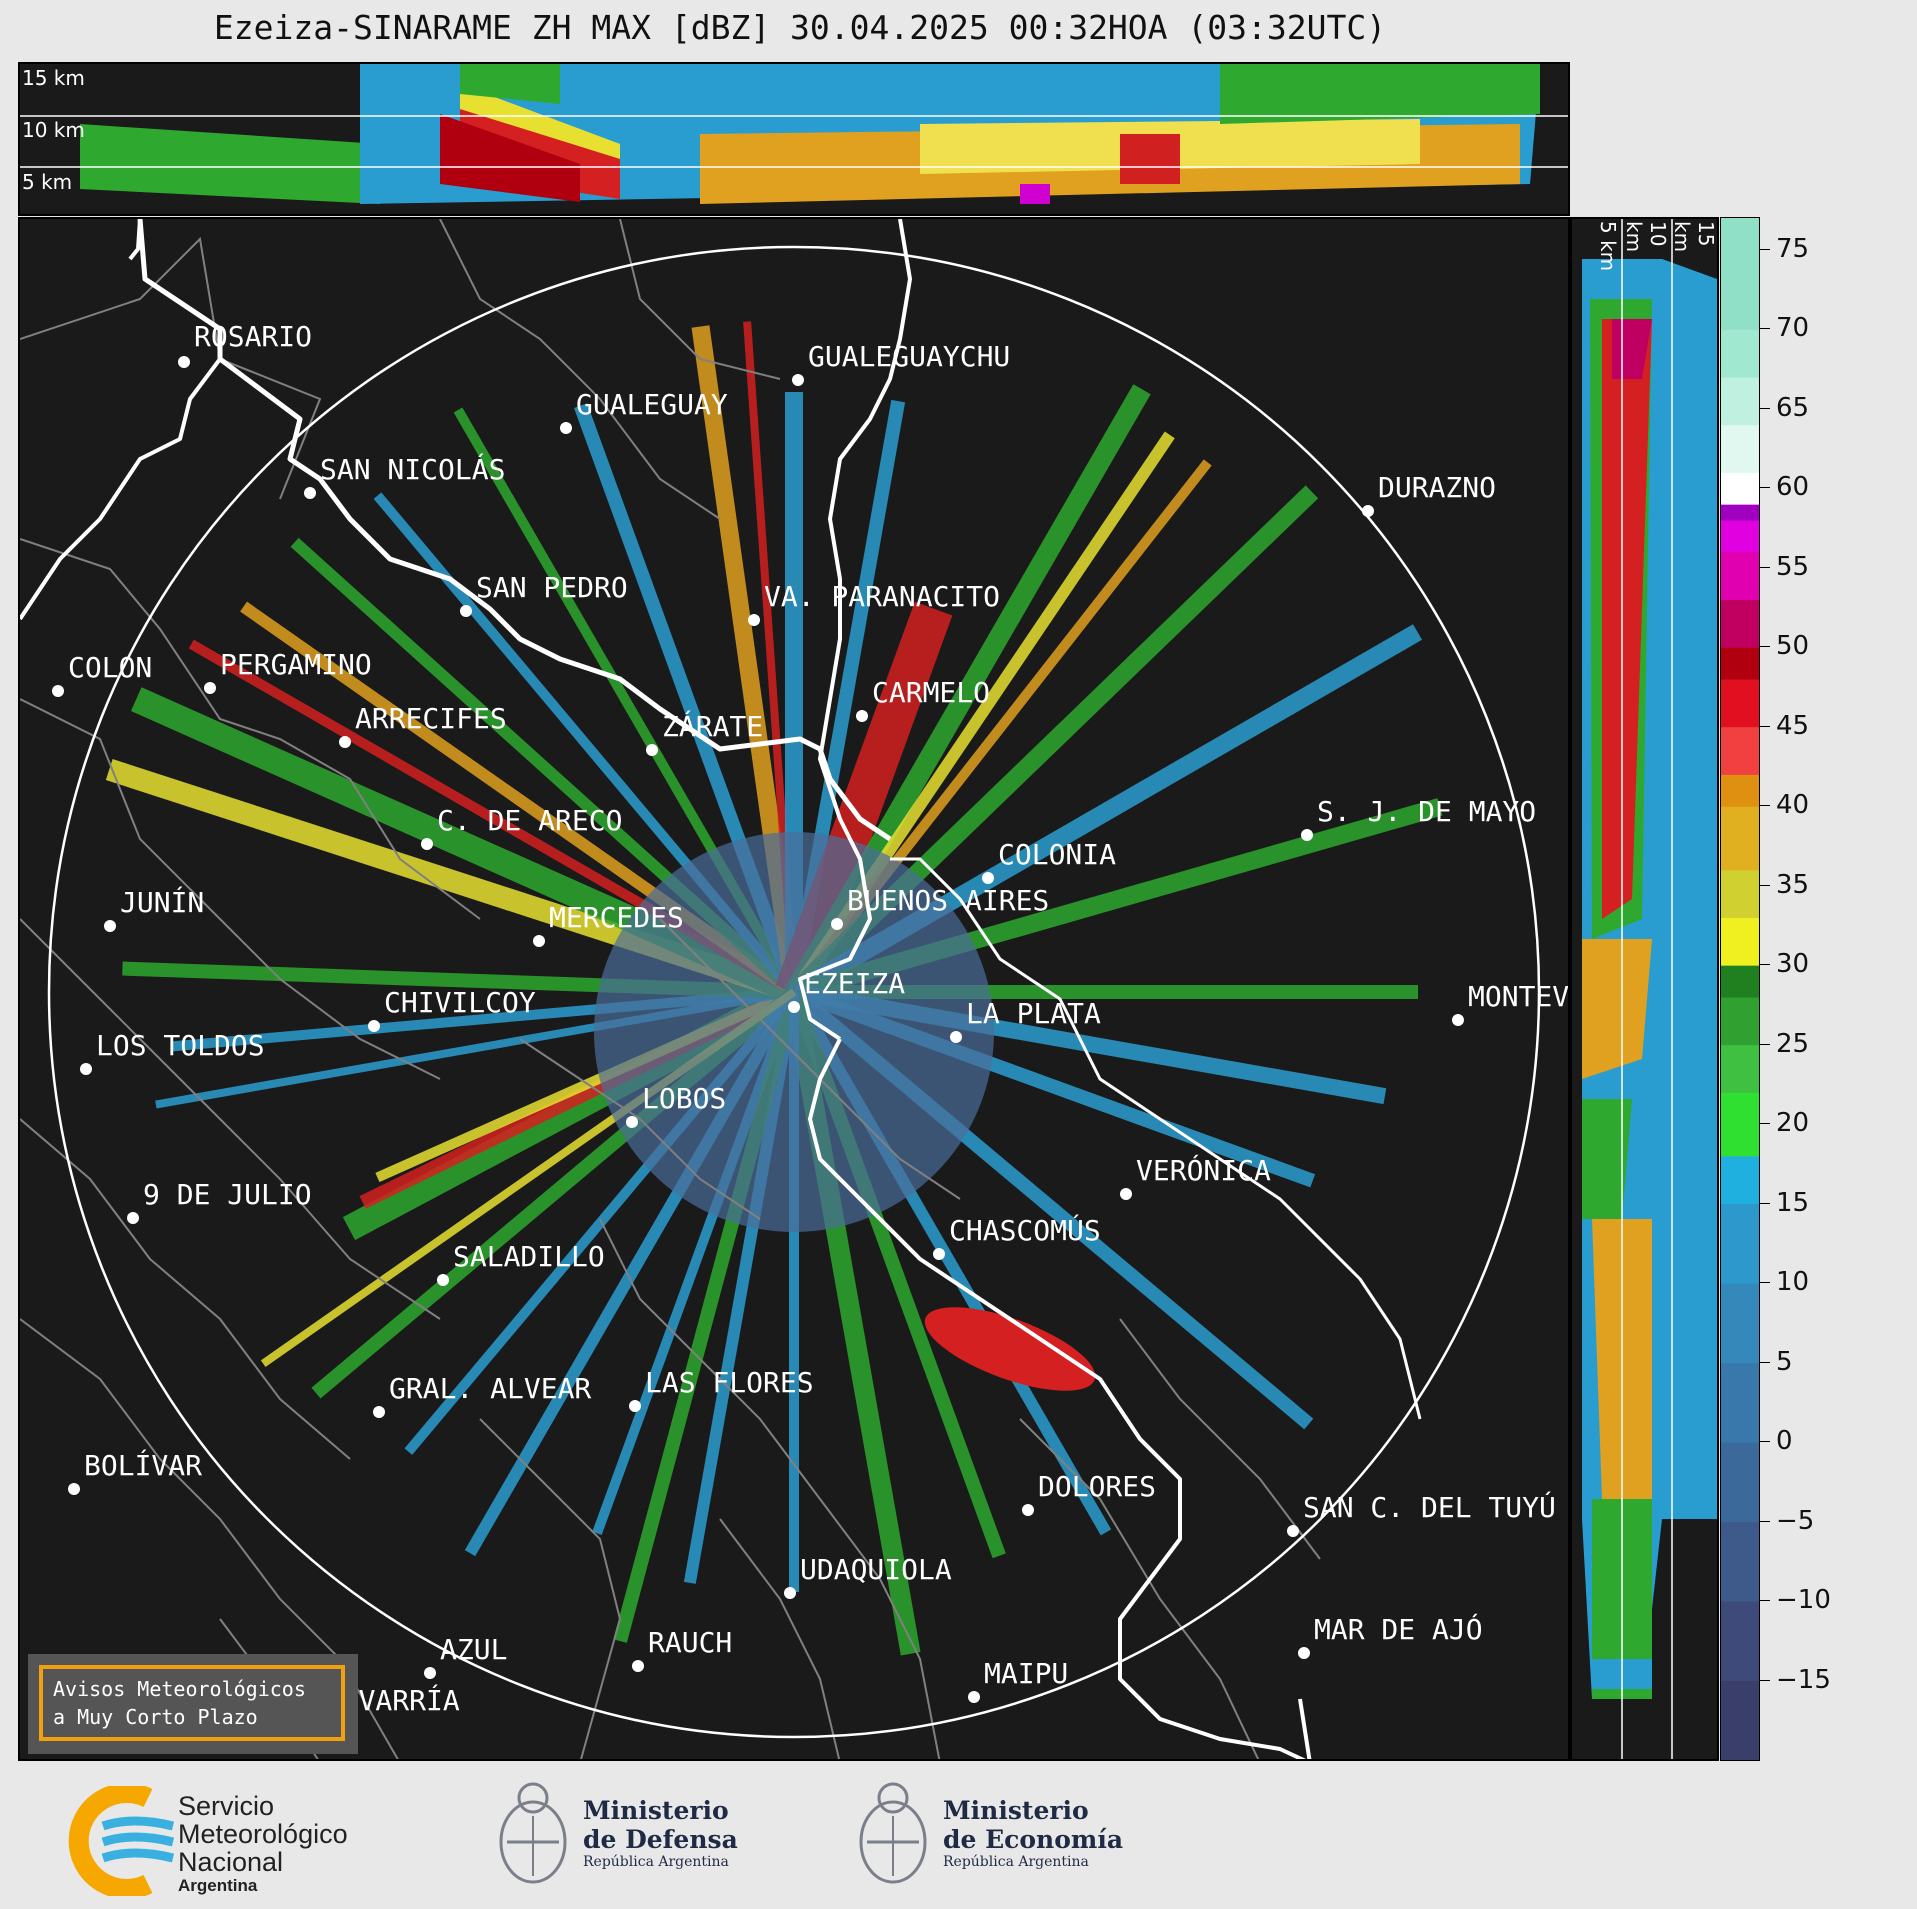 The height and width of the screenshot is (1909, 1917). I want to click on side-echo-band, so click(1649, 979).